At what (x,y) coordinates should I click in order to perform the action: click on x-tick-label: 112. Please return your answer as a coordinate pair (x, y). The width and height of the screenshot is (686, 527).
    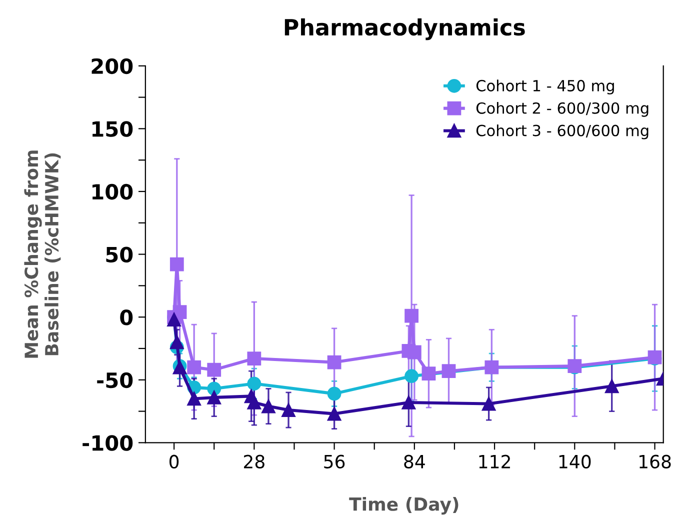
    Looking at the image, I should click on (494, 461).